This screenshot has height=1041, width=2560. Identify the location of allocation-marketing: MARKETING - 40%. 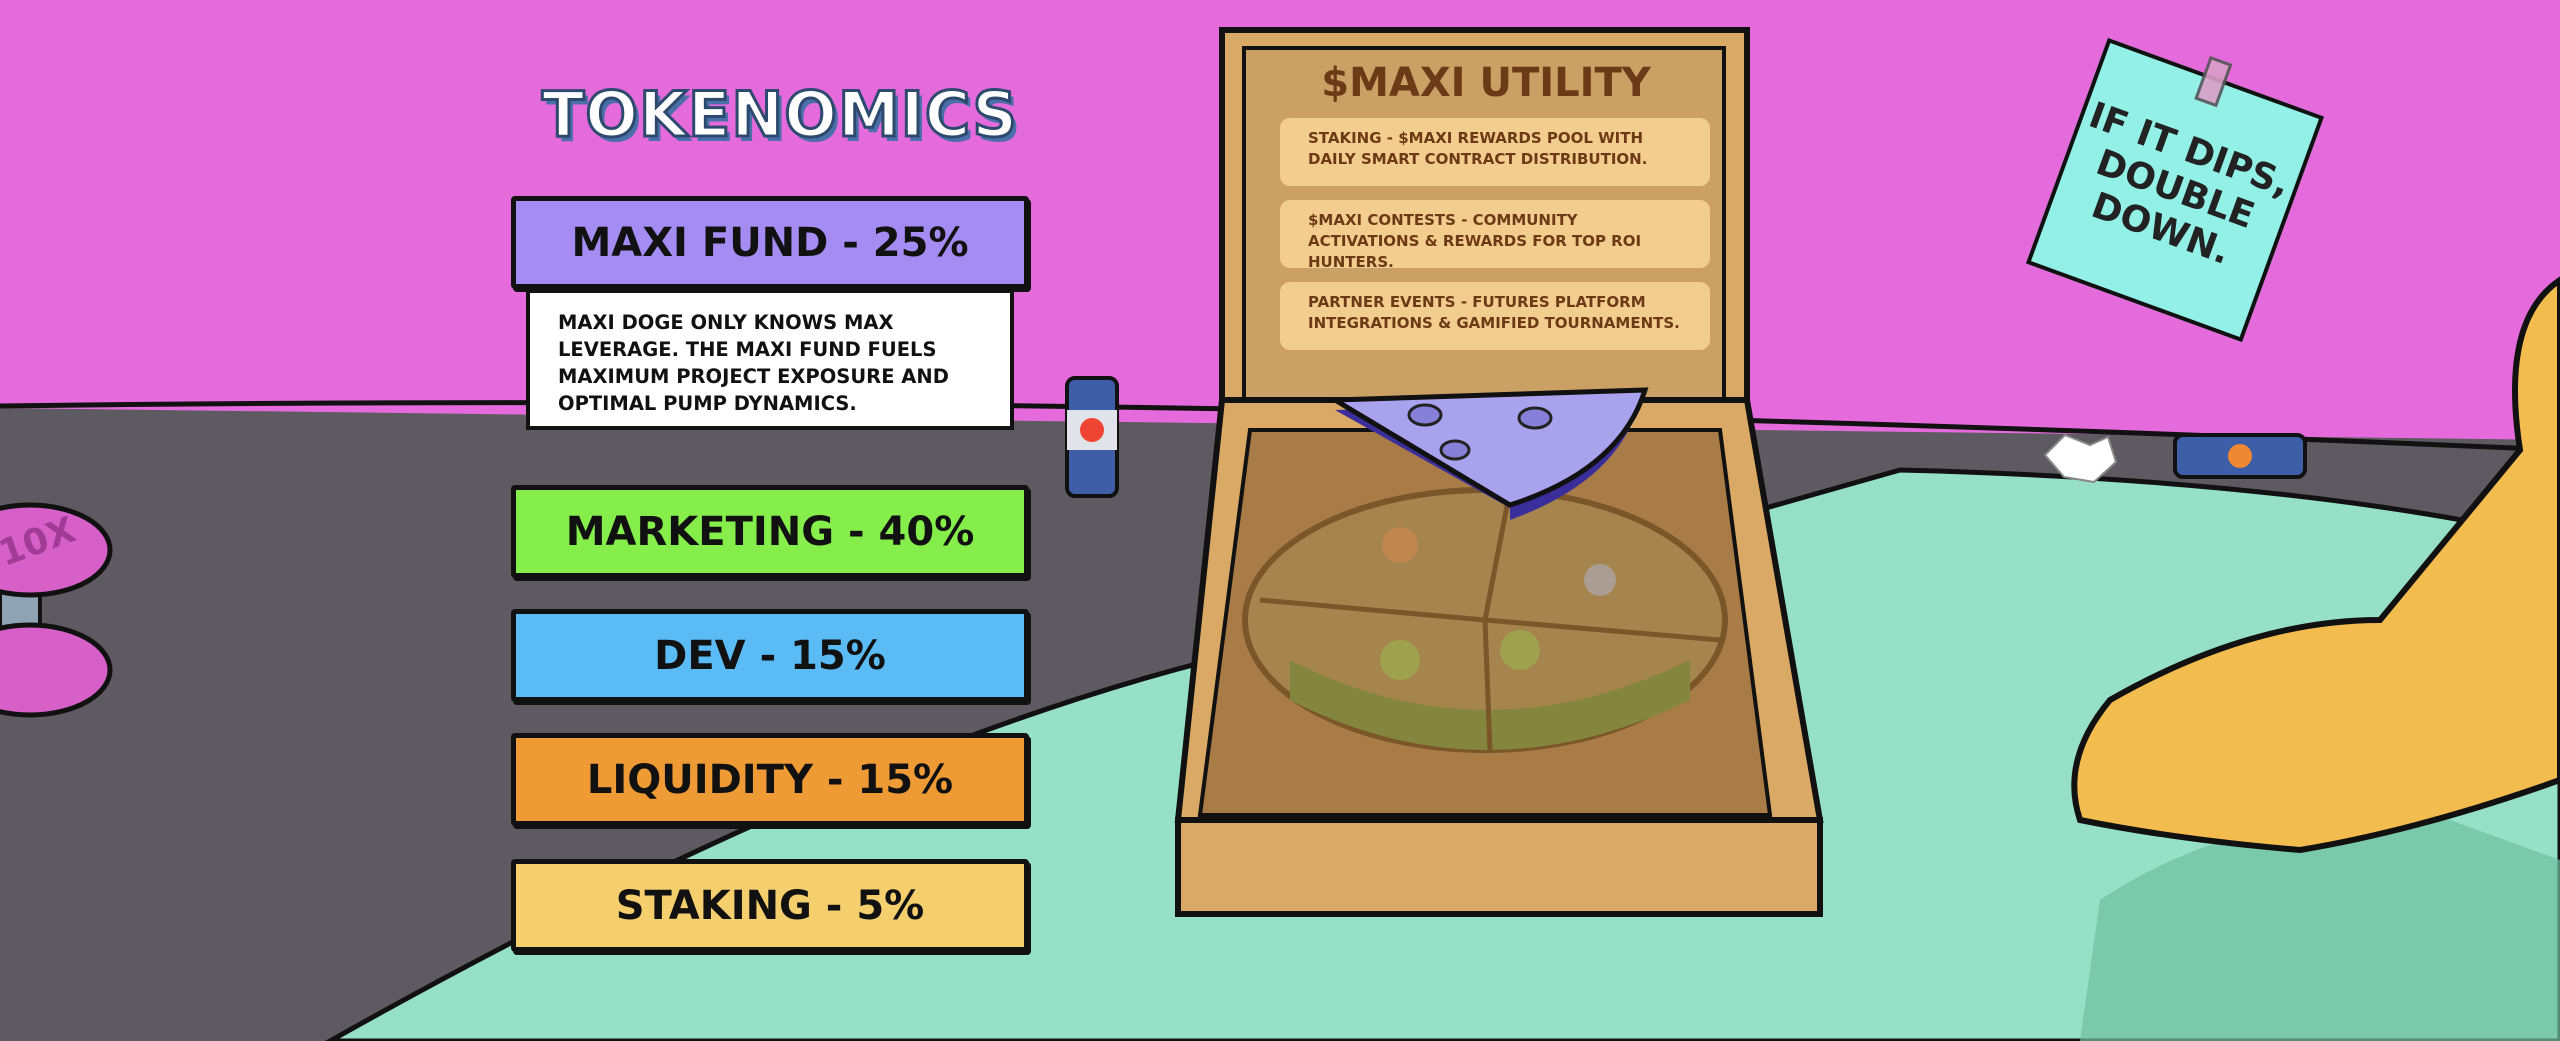
(770, 531).